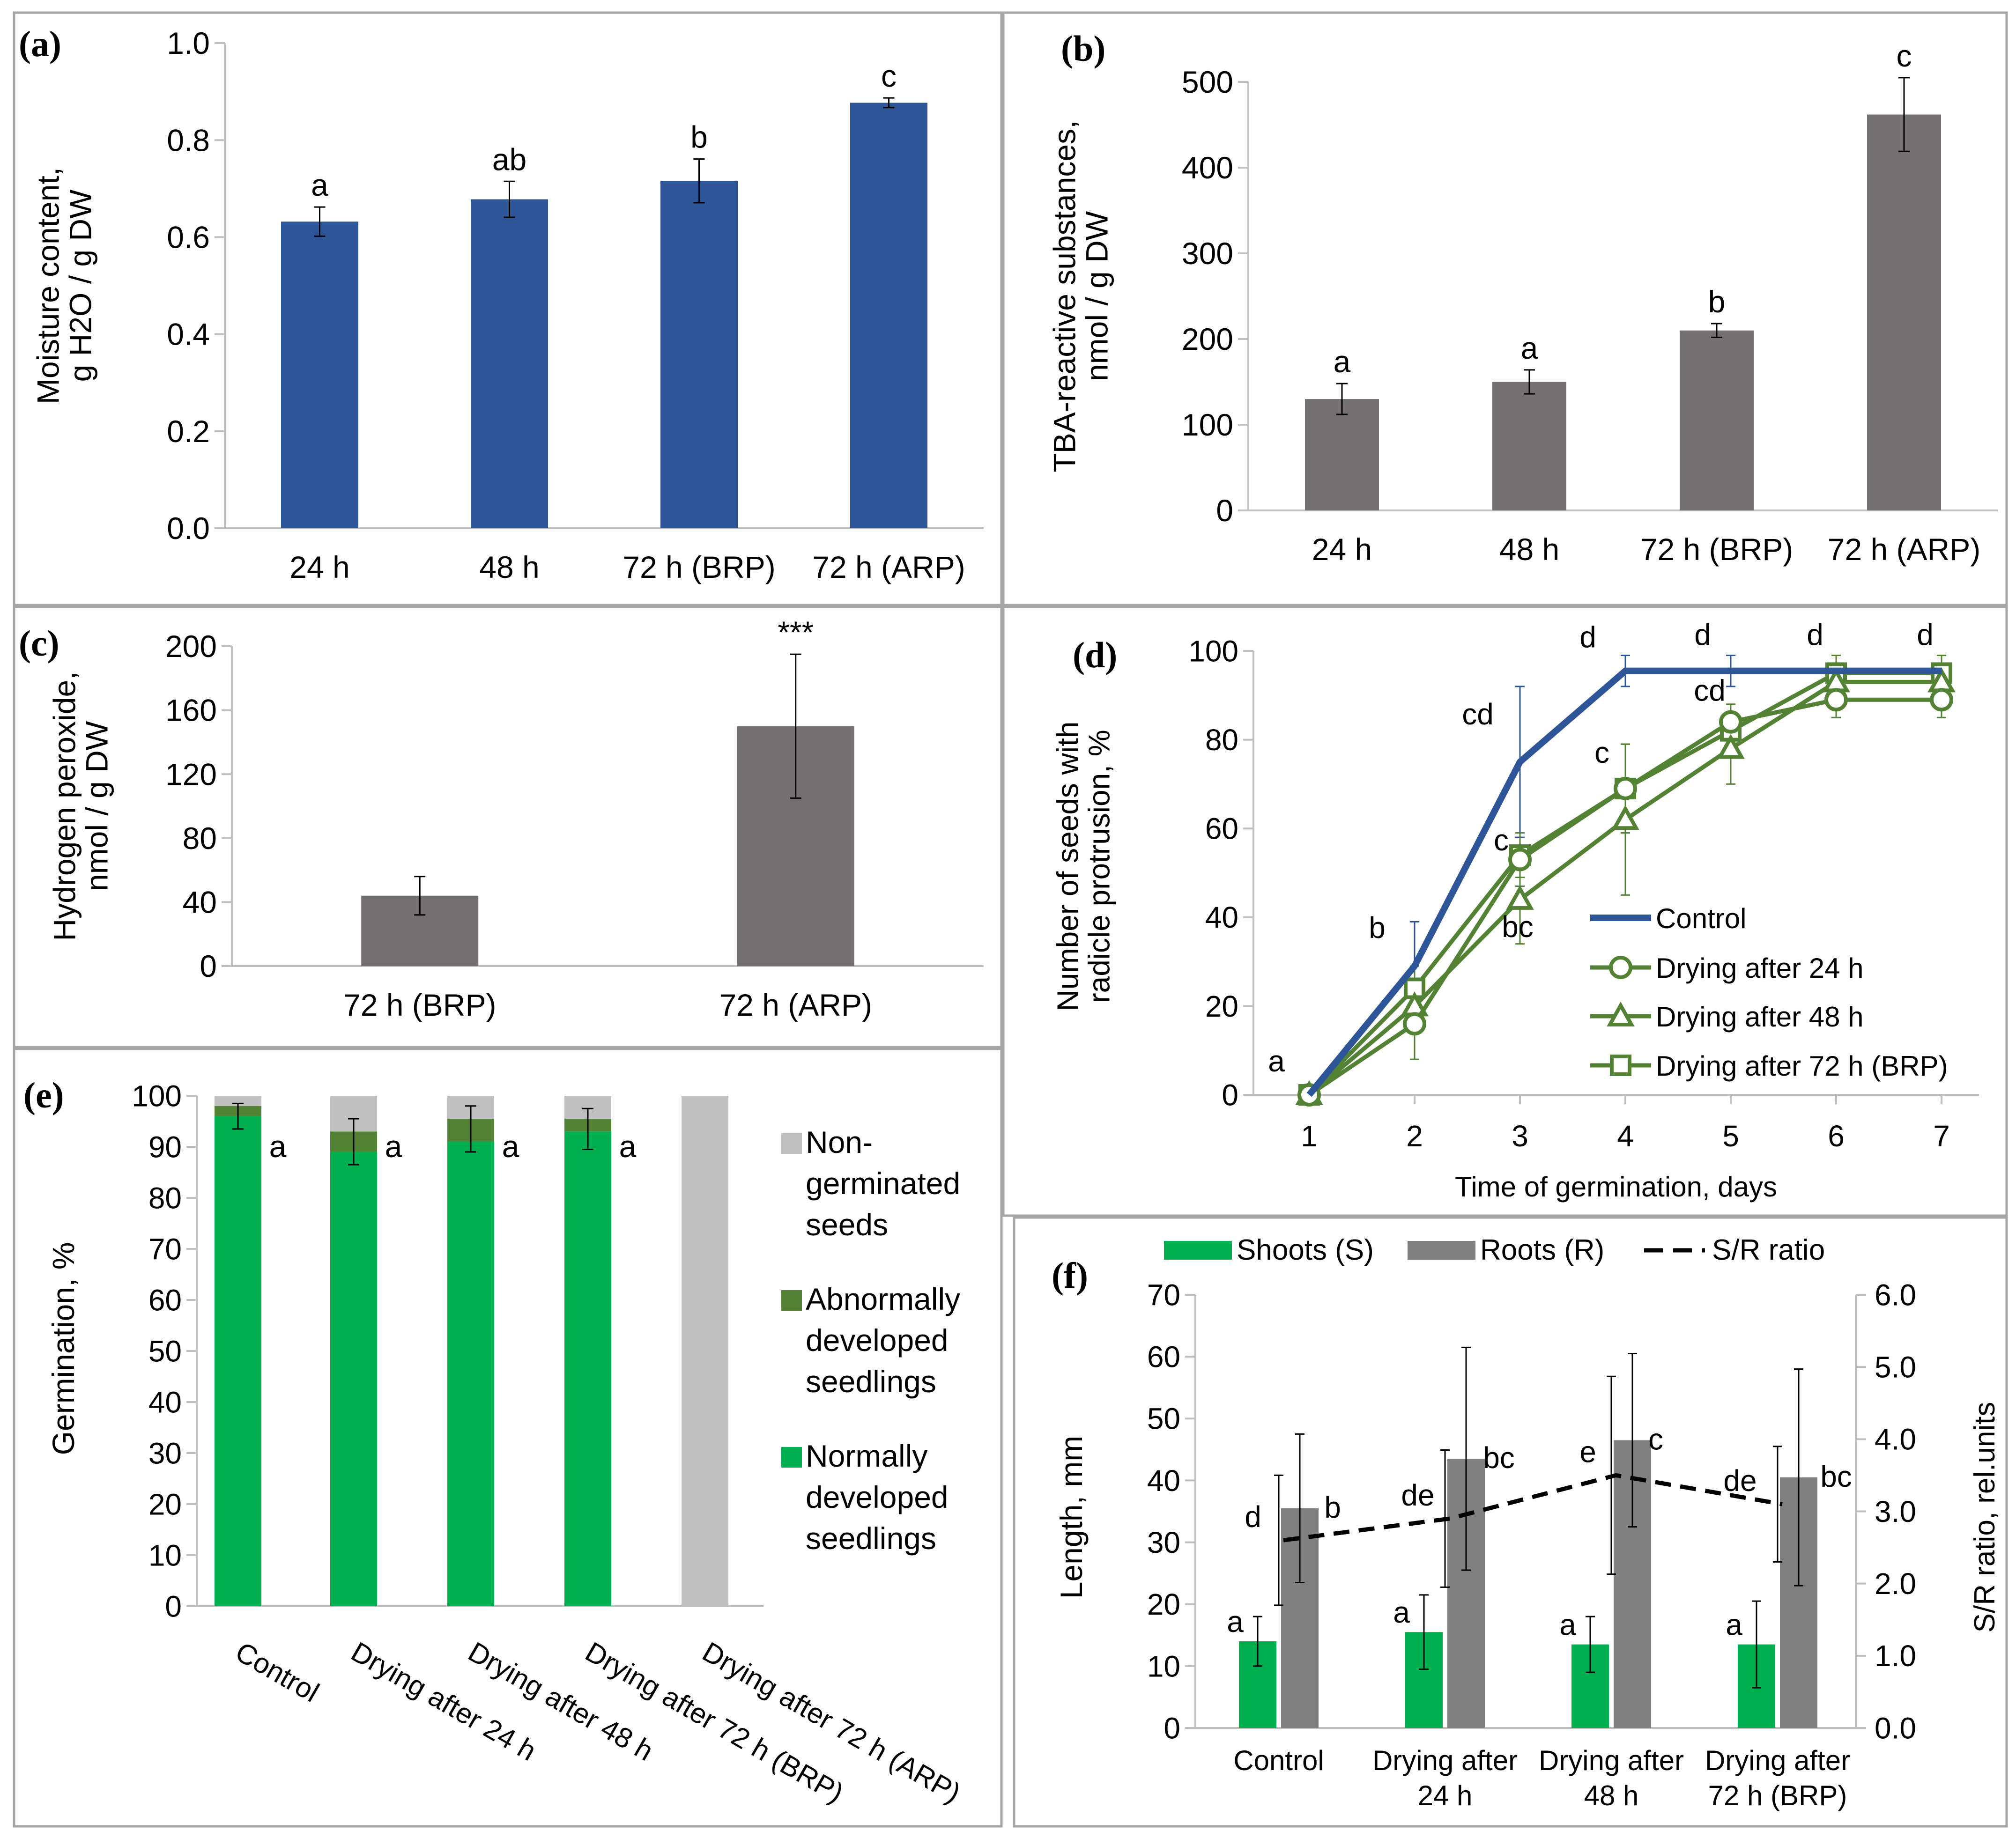  Describe the element at coordinates (165, 1351) in the screenshot. I see `chart-e-y-tick-label: 50` at that location.